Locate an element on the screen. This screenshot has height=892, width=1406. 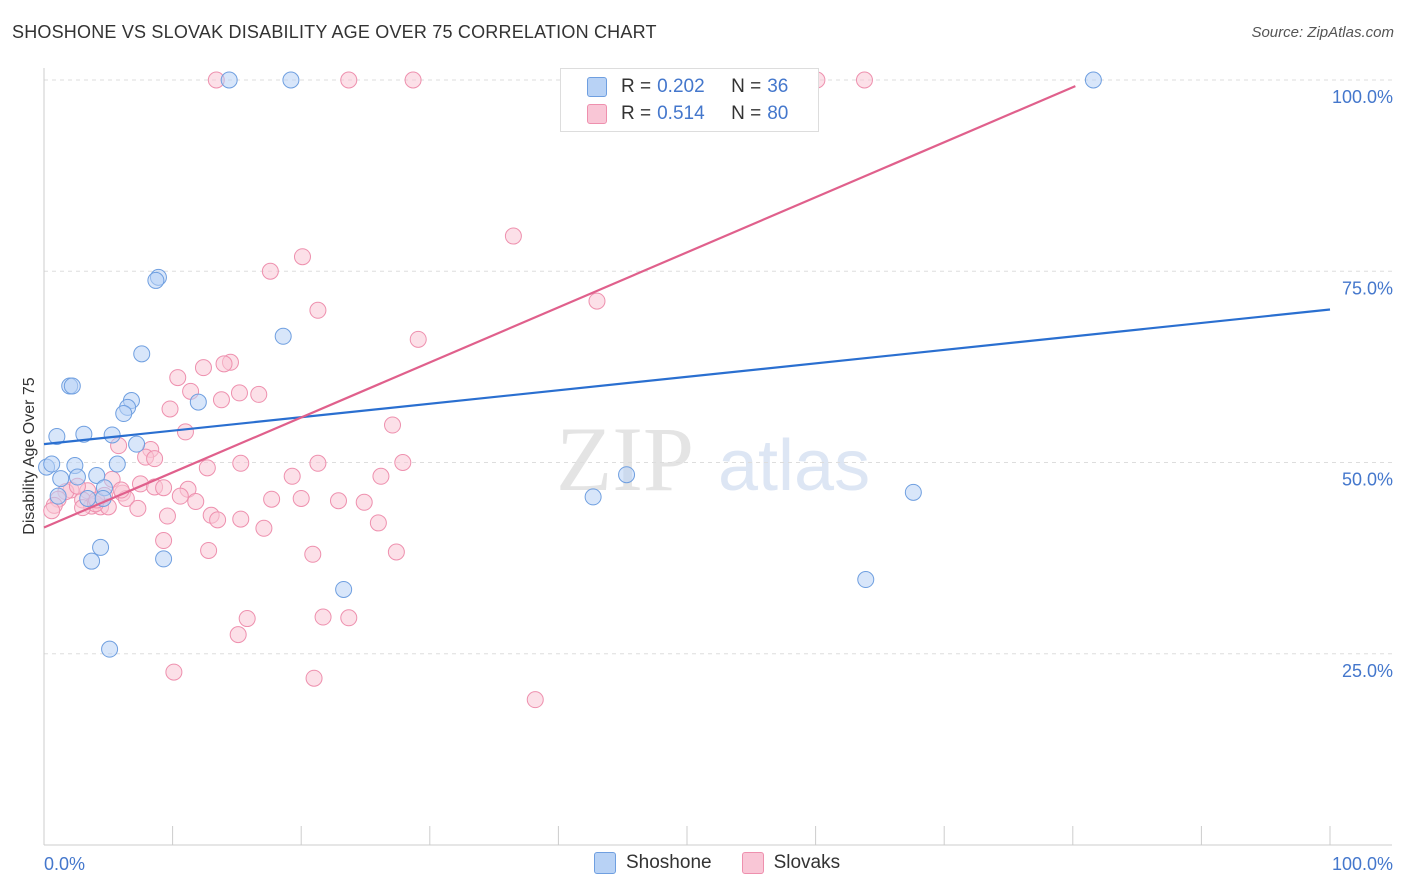
shoshone-regression-line is located at coordinates (687, 377).